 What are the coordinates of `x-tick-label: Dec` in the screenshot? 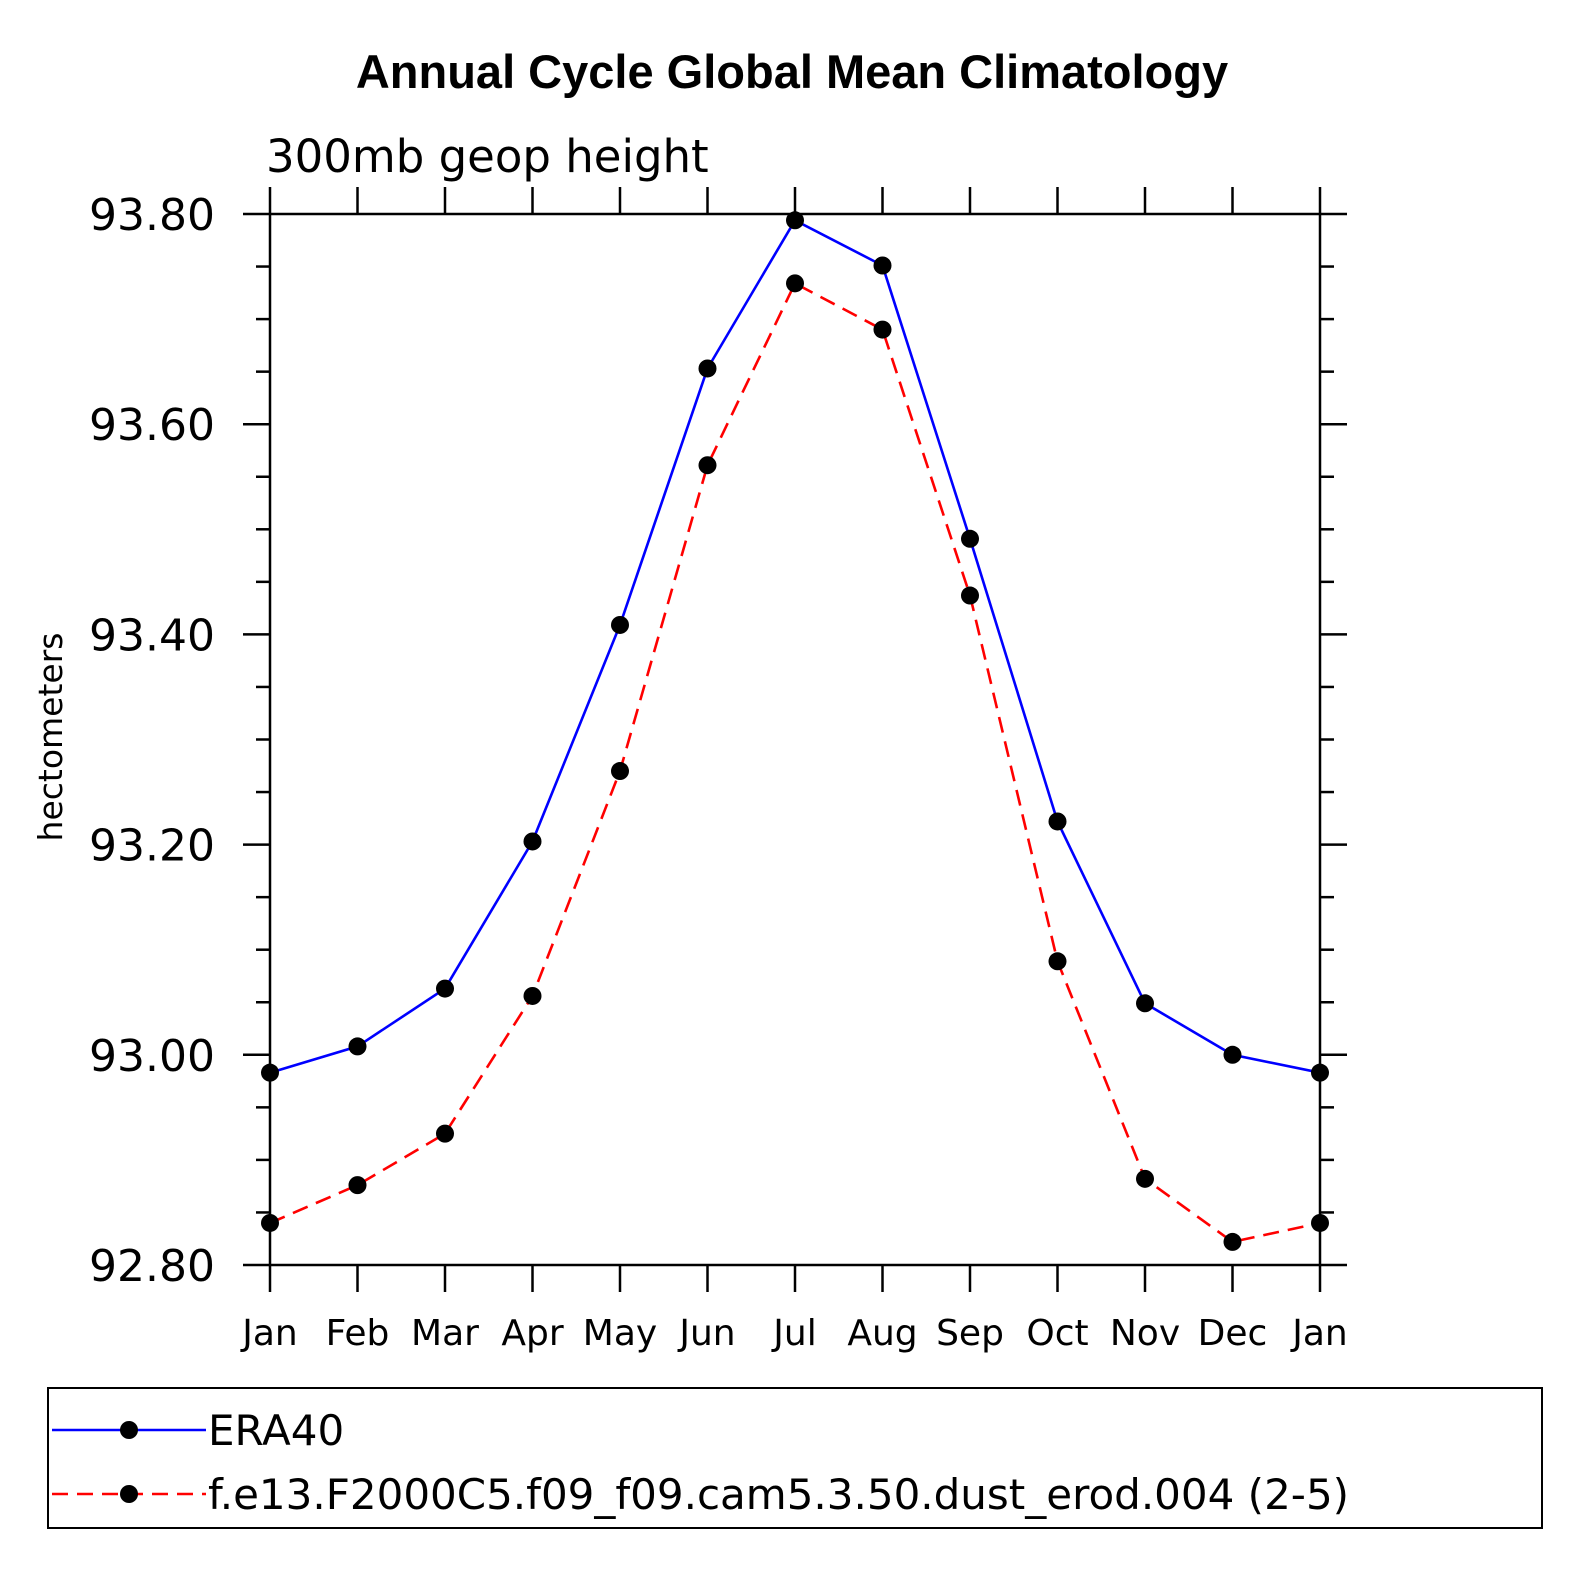 It's located at (1233, 1333).